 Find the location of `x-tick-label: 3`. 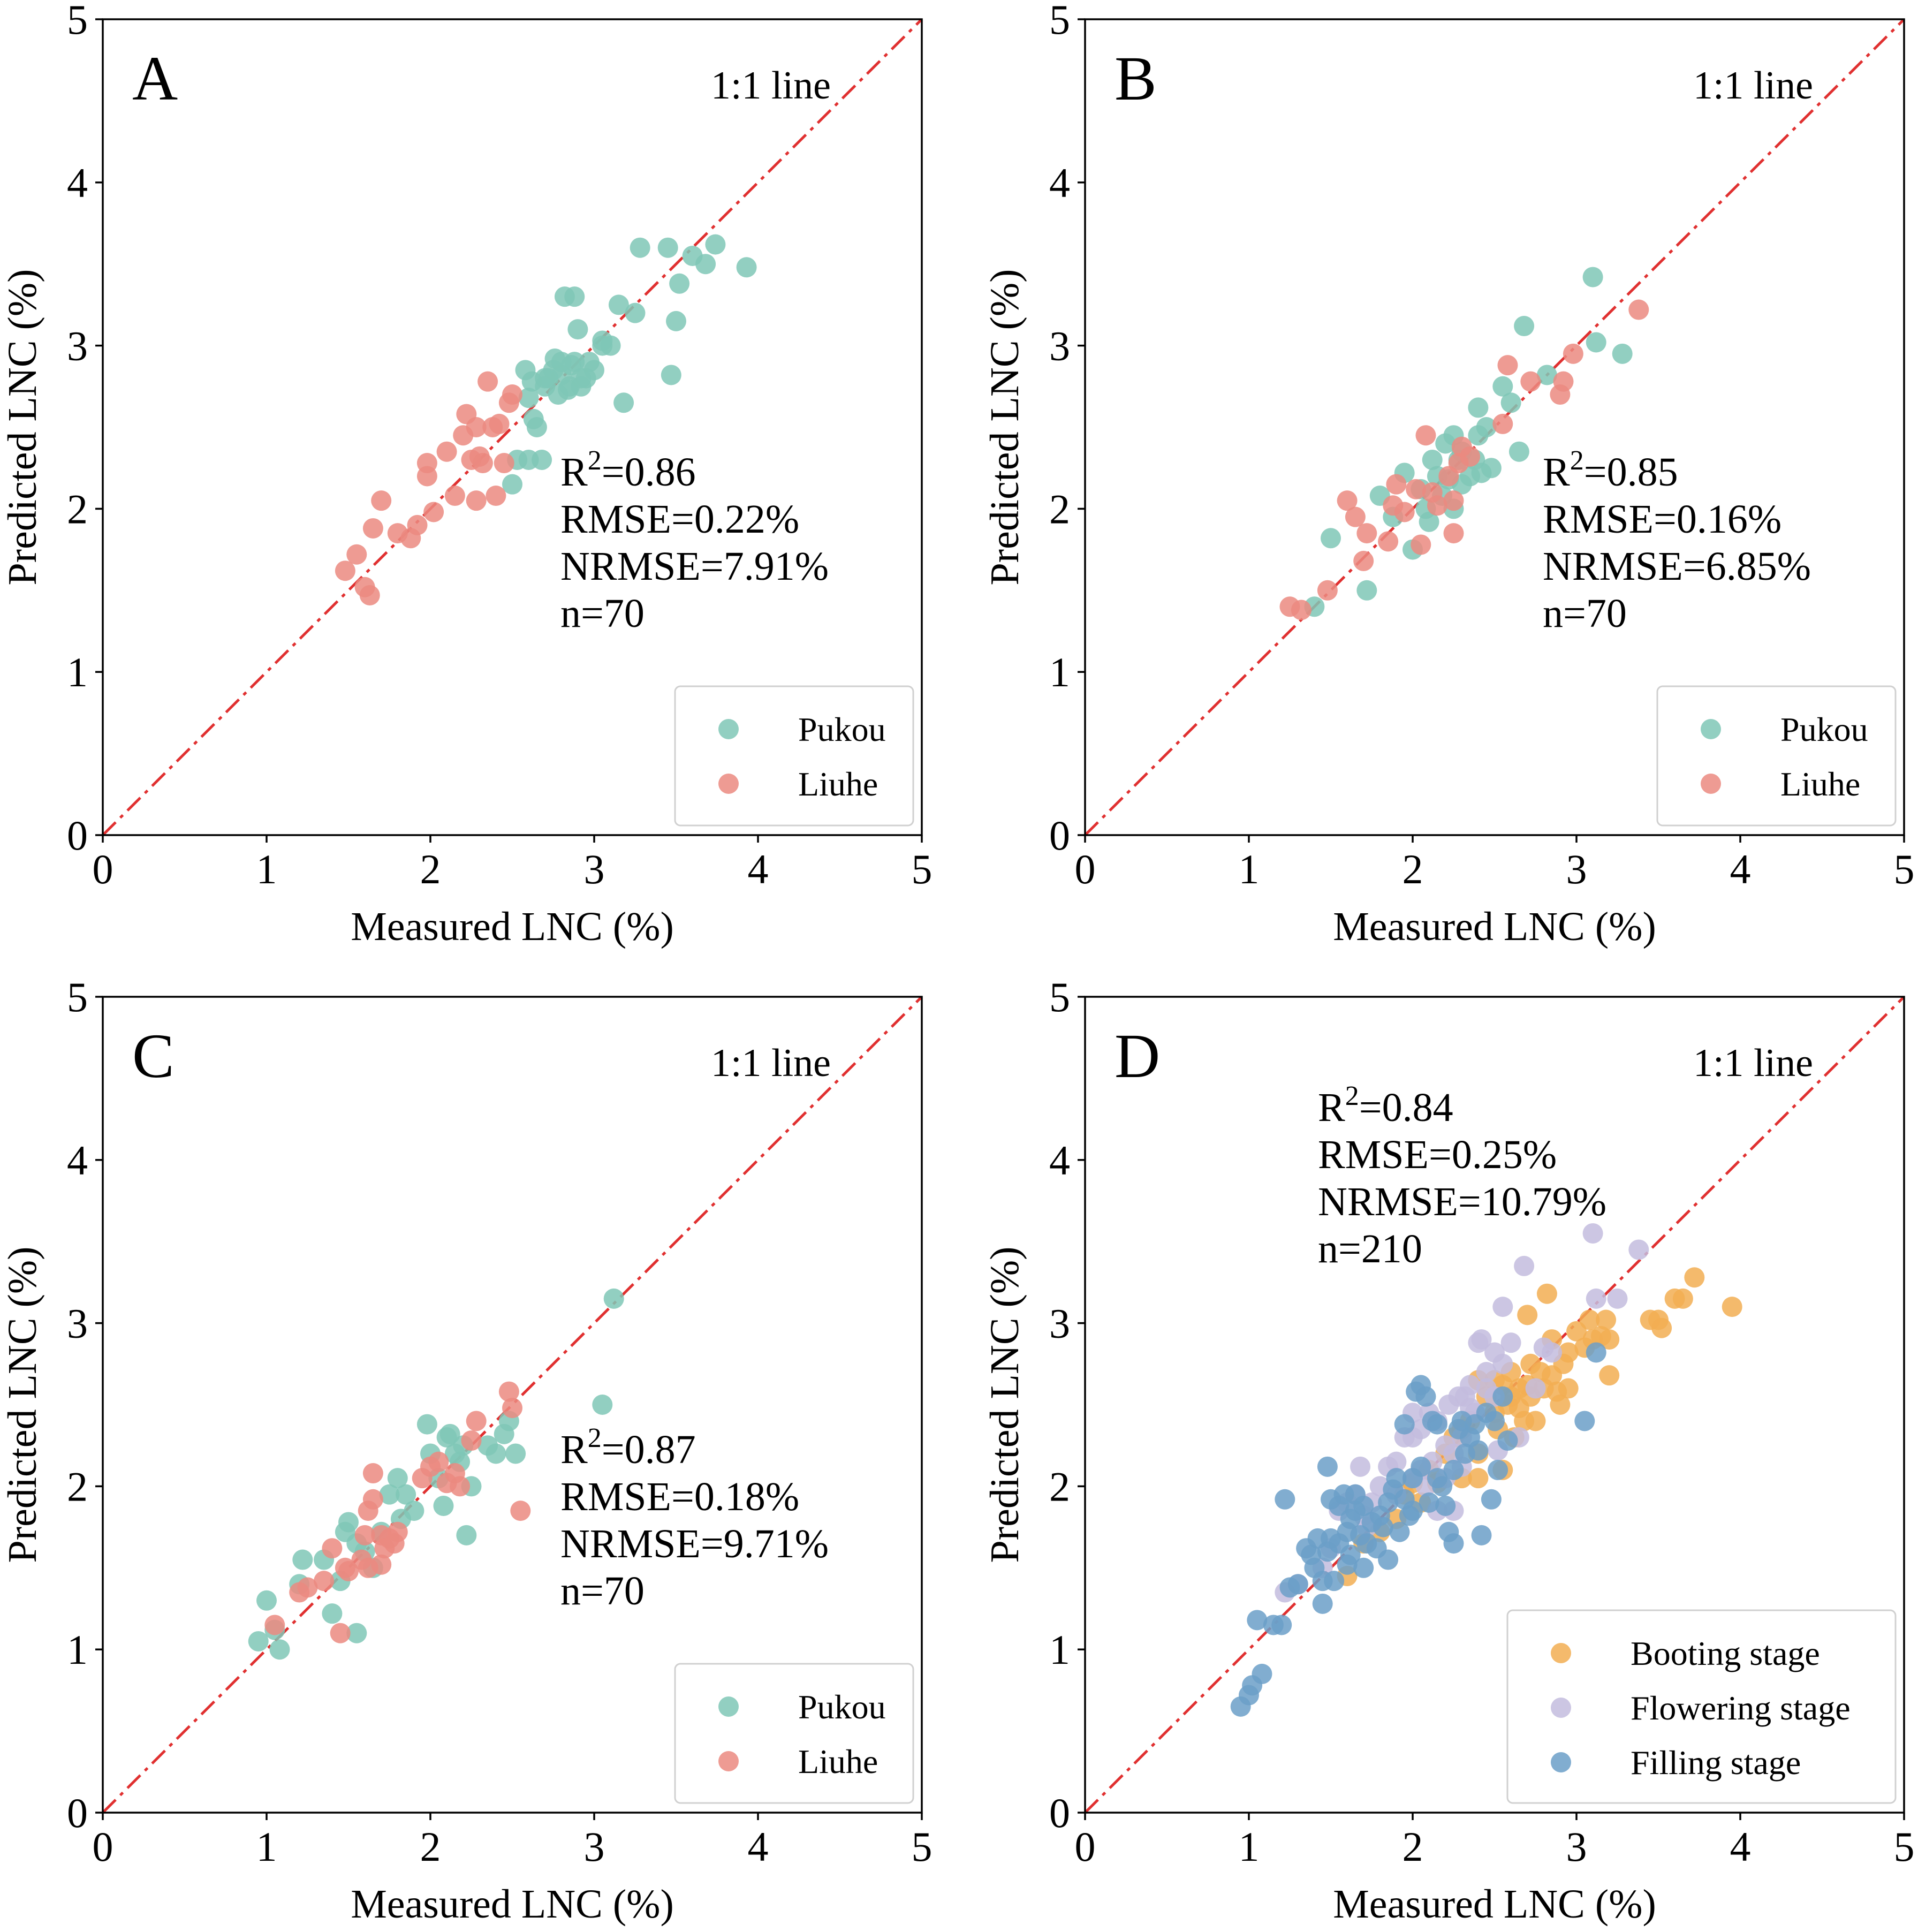

x-tick-label: 3 is located at coordinates (594, 1846).